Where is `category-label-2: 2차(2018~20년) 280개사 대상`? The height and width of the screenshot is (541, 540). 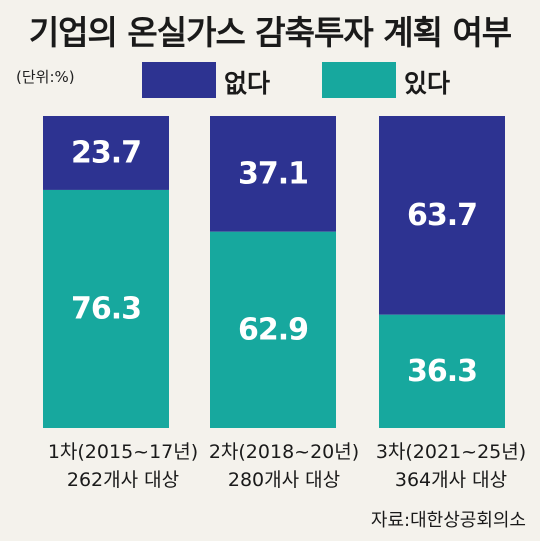 category-label-2: 2차(2018~20년) 280개사 대상 is located at coordinates (284, 466).